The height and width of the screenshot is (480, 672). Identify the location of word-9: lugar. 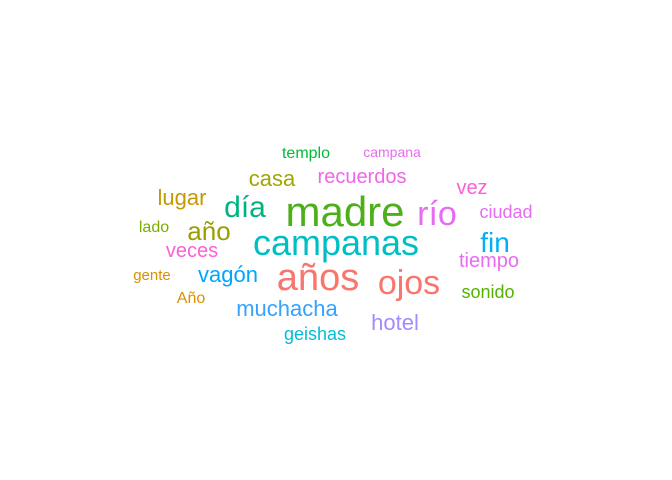
(182, 197).